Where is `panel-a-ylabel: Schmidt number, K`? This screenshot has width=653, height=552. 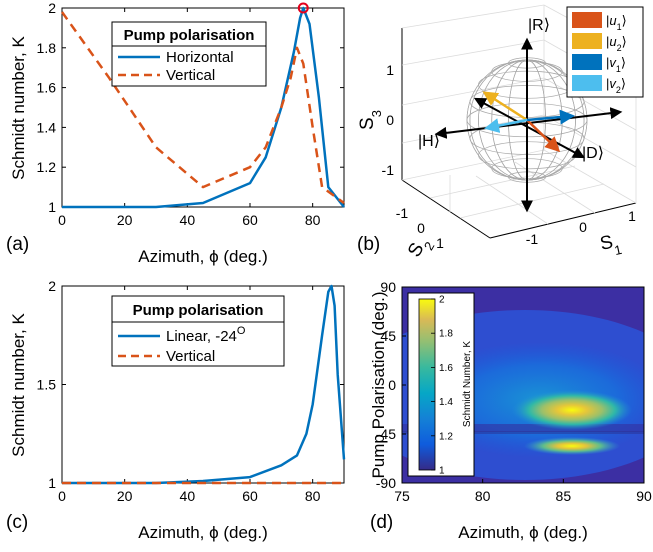
panel-a-ylabel: Schmidt number, K is located at coordinates (18, 108).